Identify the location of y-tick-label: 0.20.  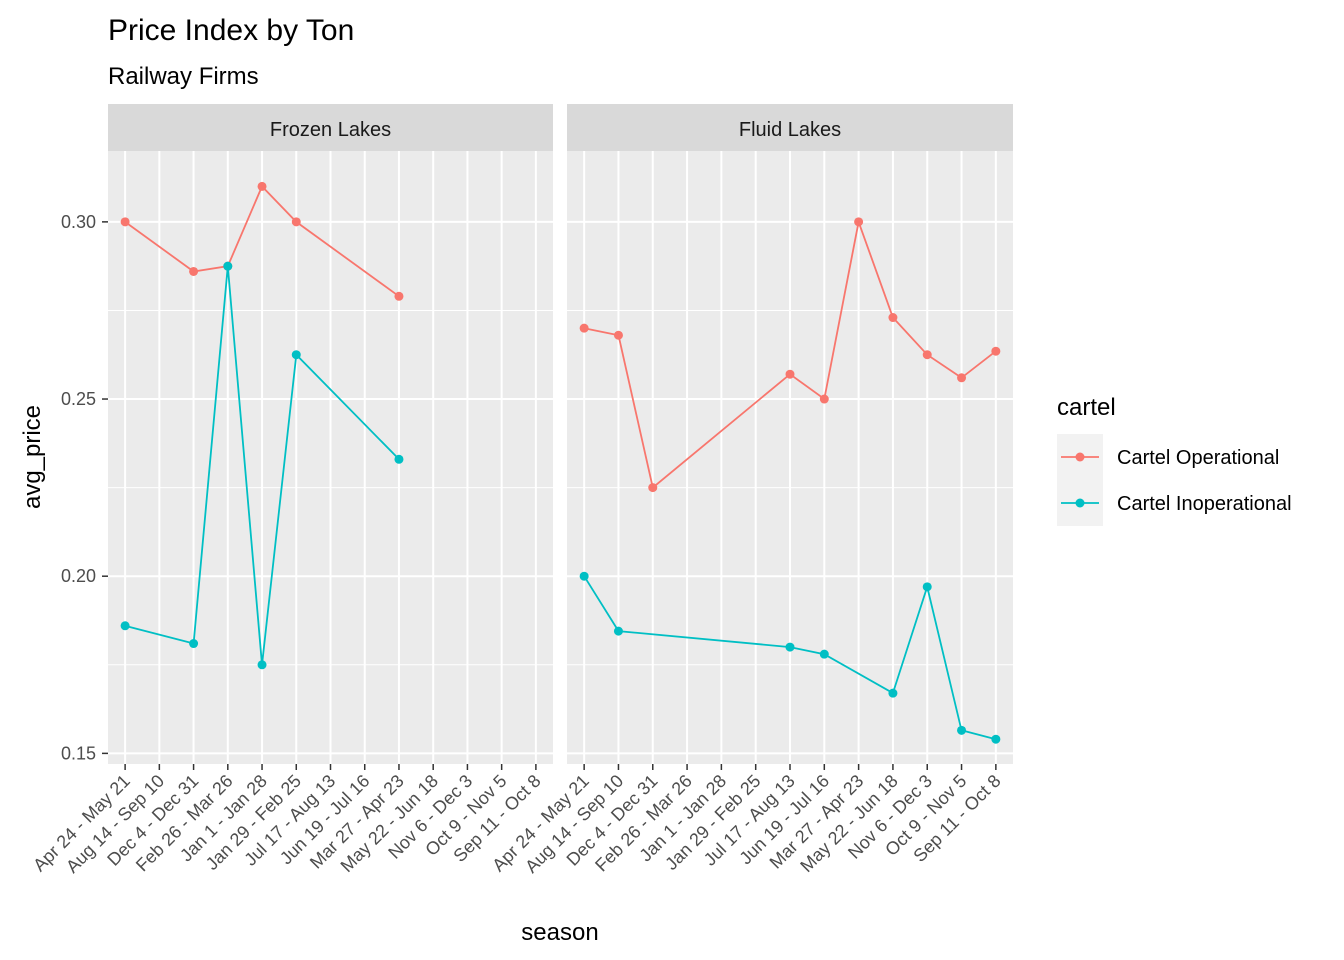
(78, 576).